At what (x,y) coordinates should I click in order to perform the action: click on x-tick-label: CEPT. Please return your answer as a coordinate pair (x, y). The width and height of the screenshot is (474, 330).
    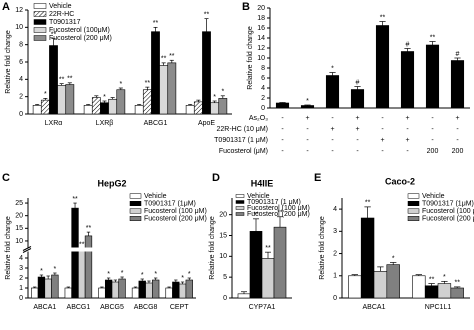
    Looking at the image, I should click on (179, 307).